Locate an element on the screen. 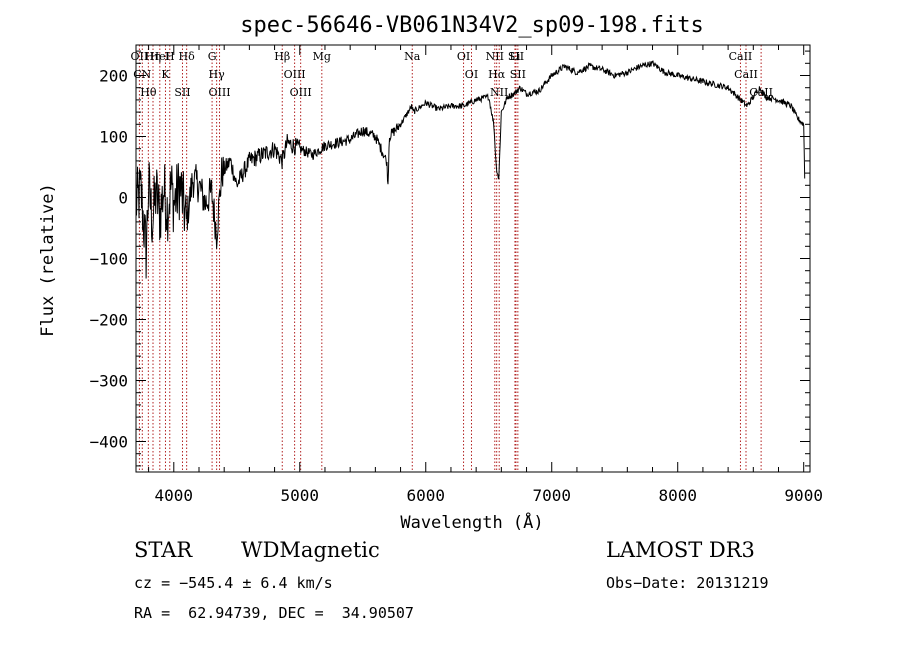 This screenshot has width=900, height=649. x-tick-label-0: 4000 is located at coordinates (174, 495).